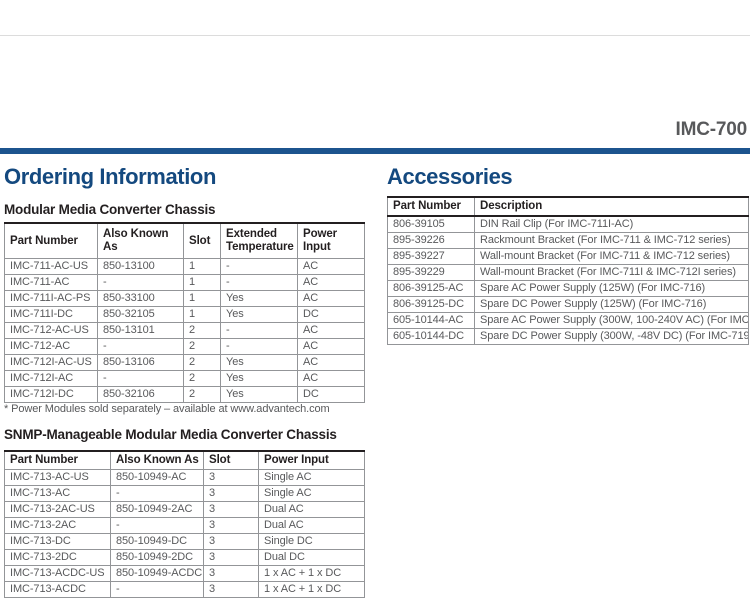 The height and width of the screenshot is (598, 750). I want to click on table-row: IMC-713-DC 850-10949-DC 3 Single DC, so click(184, 541).